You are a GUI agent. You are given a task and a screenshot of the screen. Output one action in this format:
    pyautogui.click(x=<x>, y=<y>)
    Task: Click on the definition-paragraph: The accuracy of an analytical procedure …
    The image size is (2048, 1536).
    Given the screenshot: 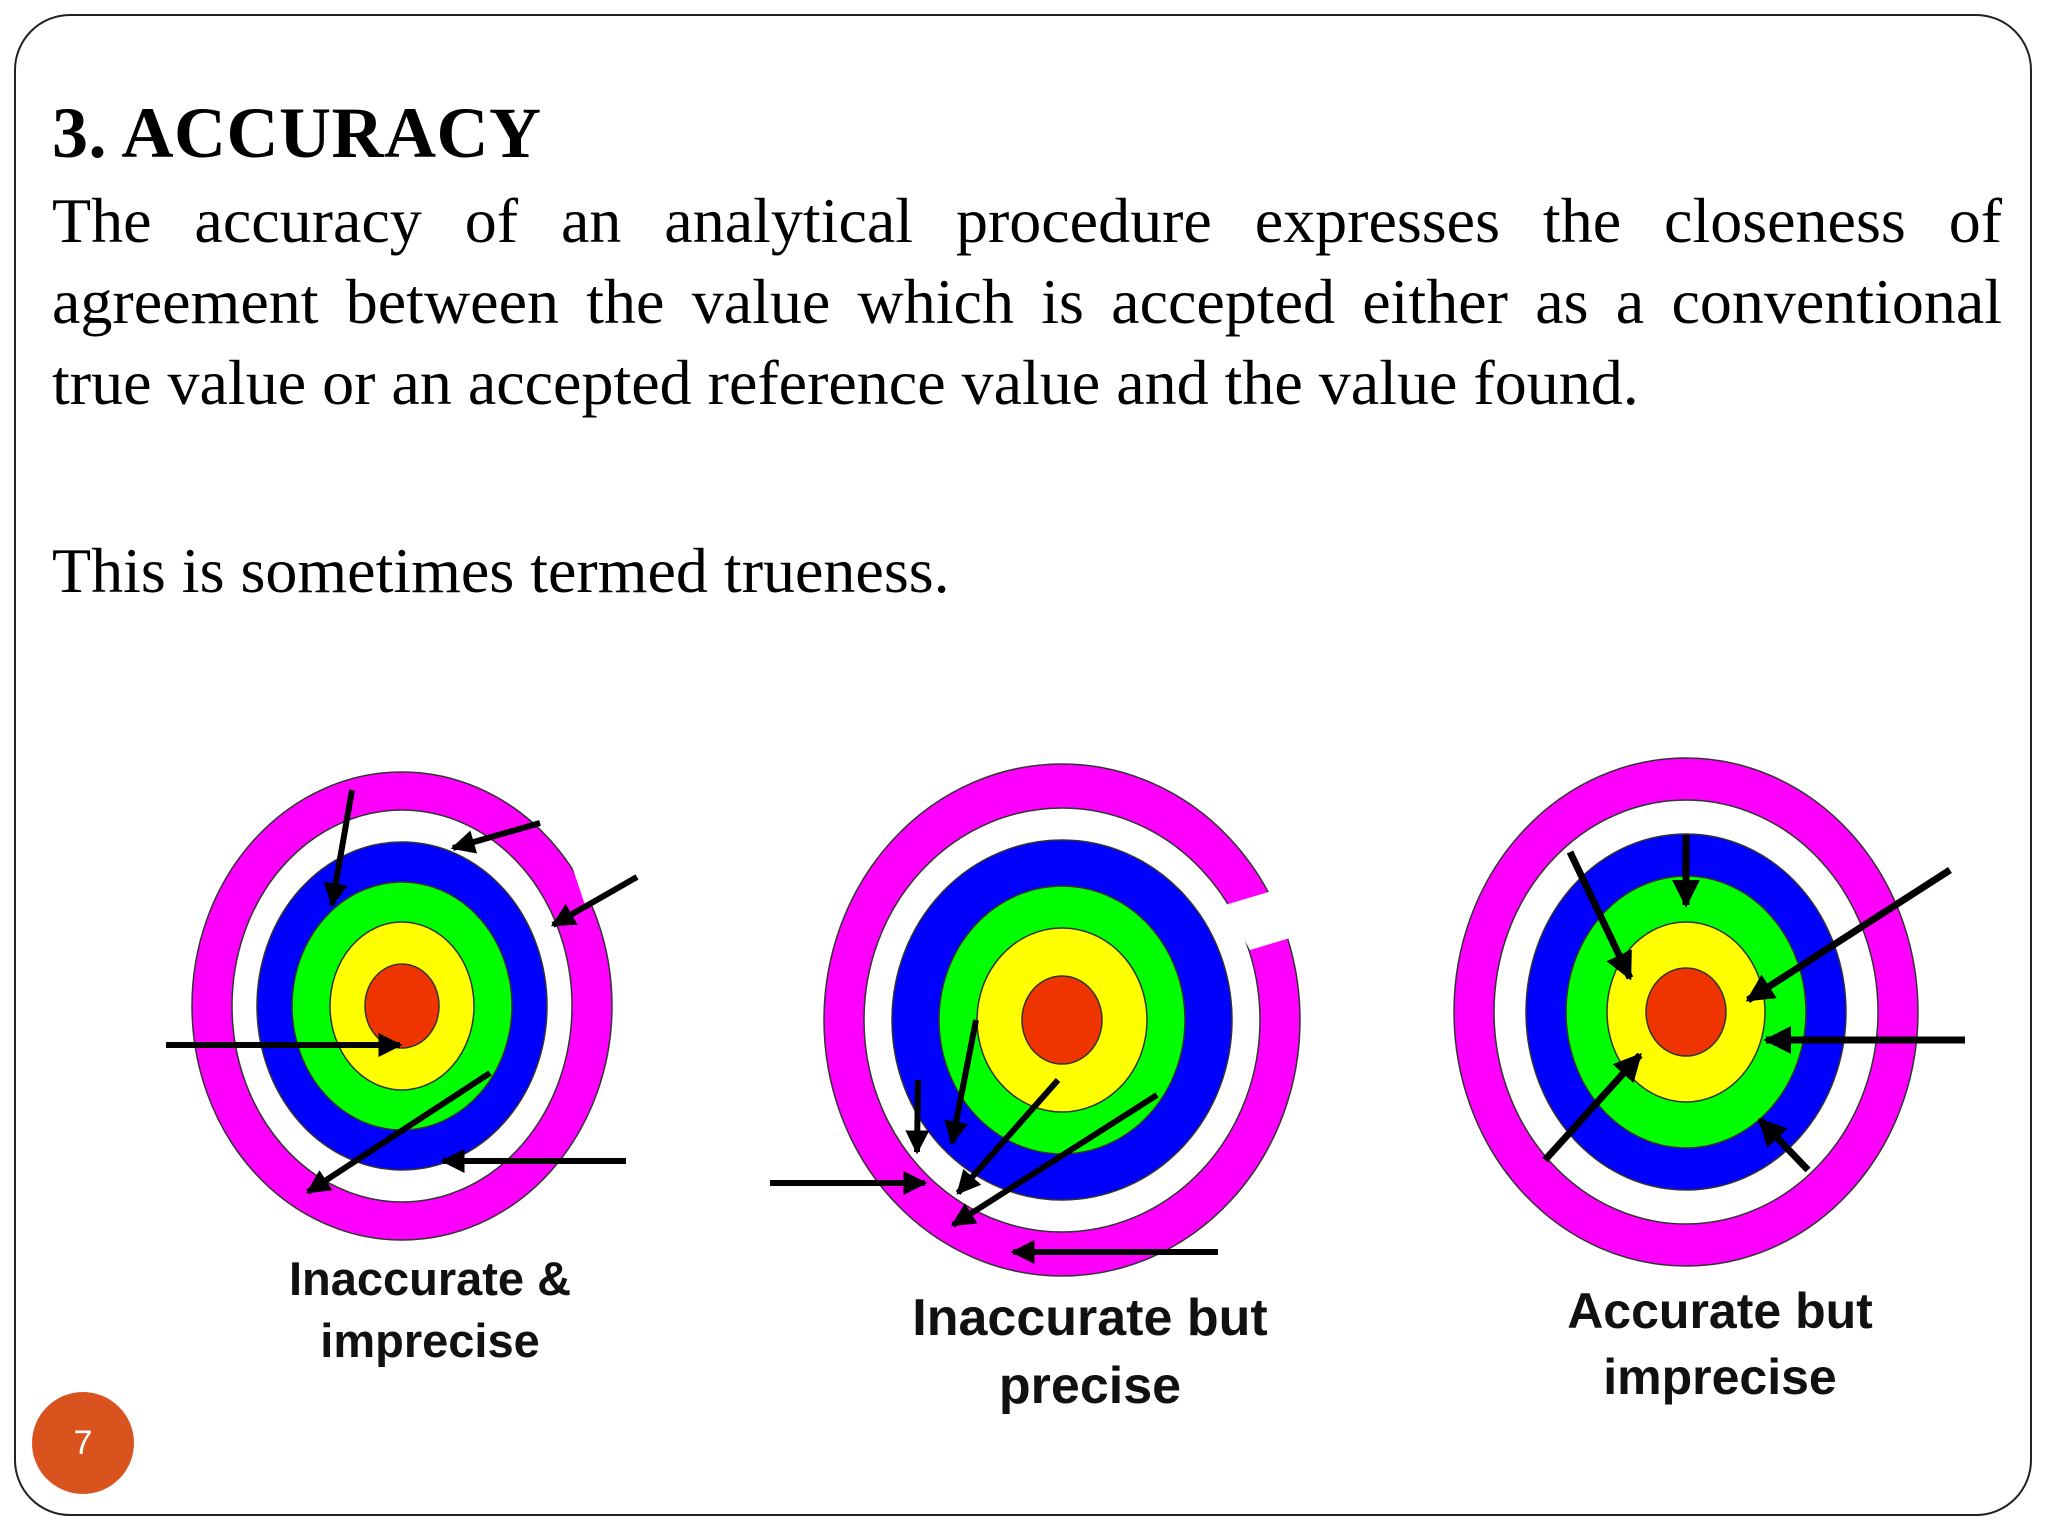 What is the action you would take?
    pyautogui.click(x=1027, y=301)
    